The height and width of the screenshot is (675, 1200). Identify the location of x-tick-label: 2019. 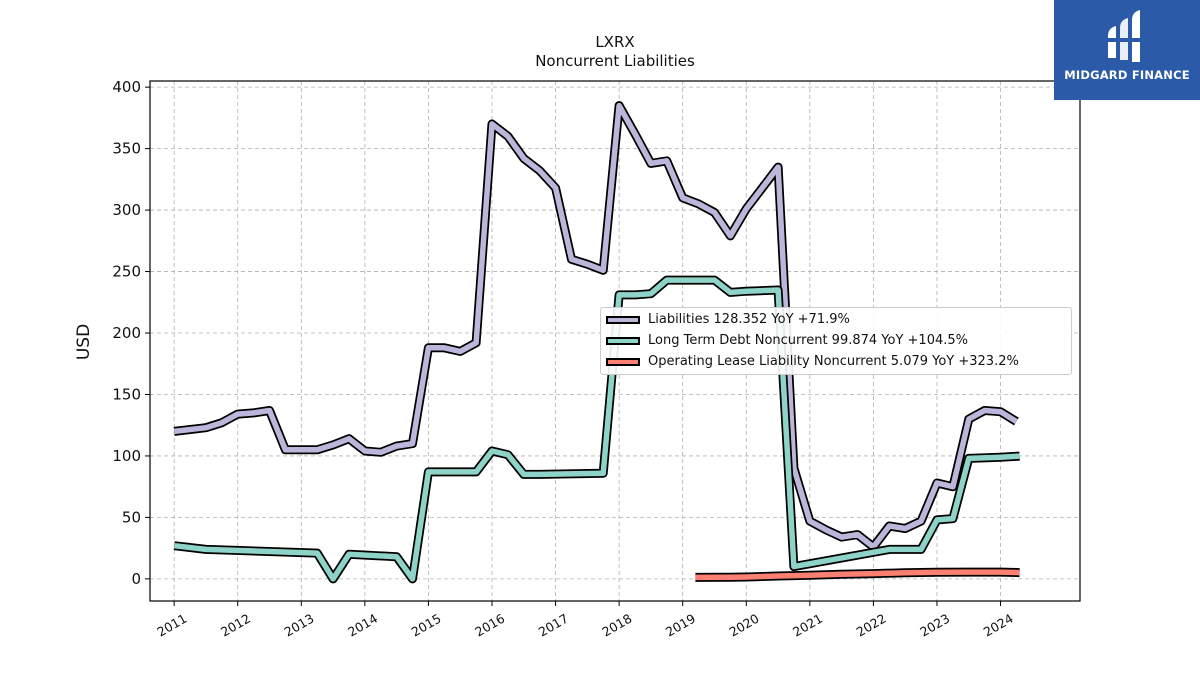
(680, 625).